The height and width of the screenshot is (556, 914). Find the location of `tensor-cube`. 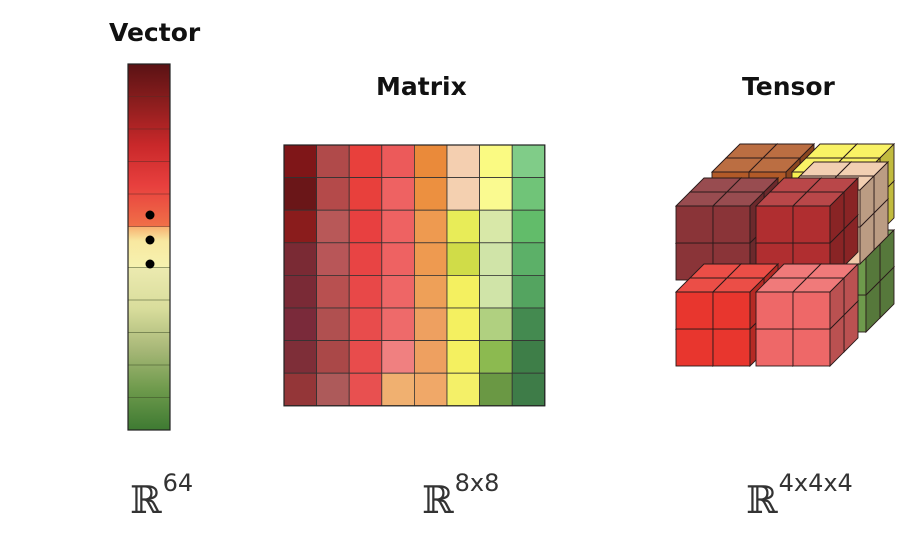

tensor-cube is located at coordinates (785, 255).